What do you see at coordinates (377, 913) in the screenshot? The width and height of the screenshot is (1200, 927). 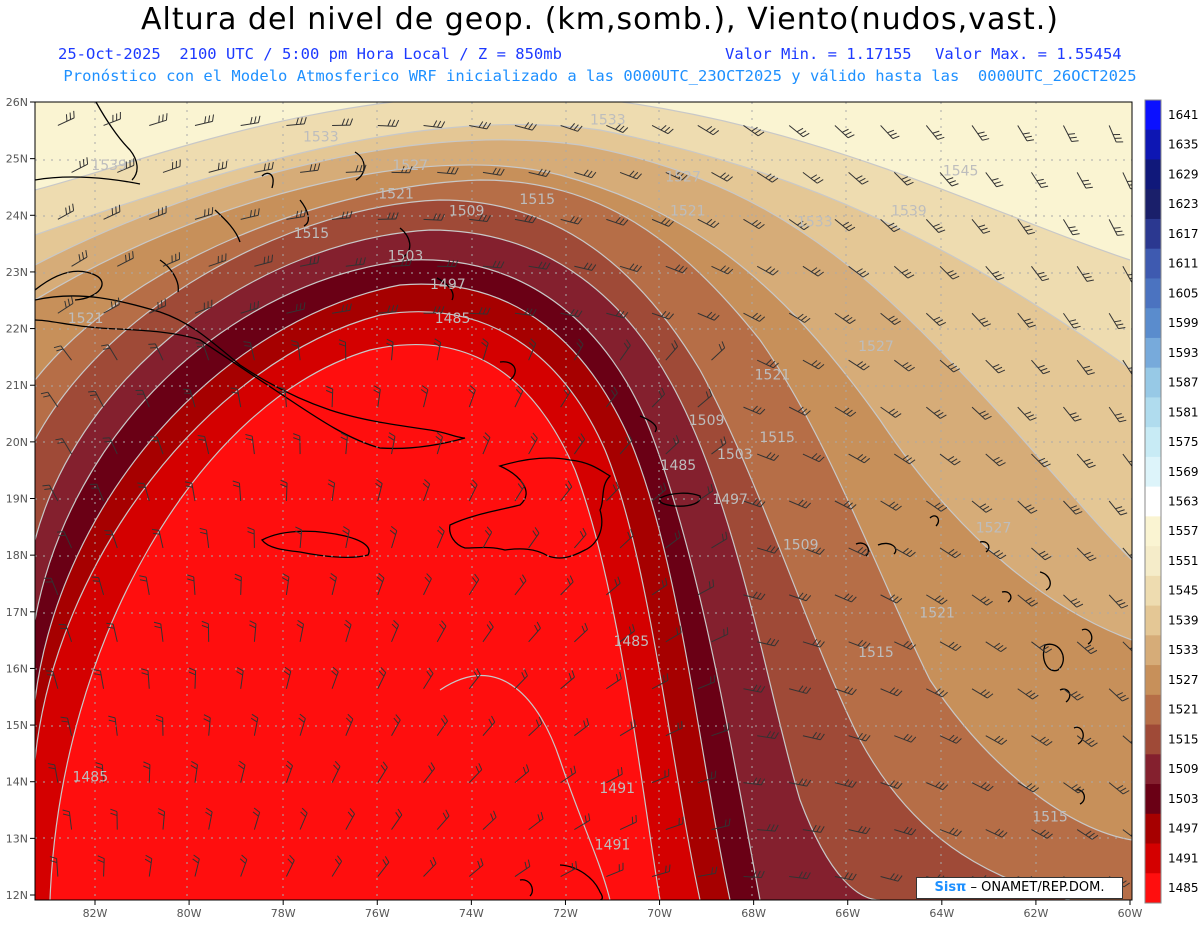 I see `lon-label: 76W` at bounding box center [377, 913].